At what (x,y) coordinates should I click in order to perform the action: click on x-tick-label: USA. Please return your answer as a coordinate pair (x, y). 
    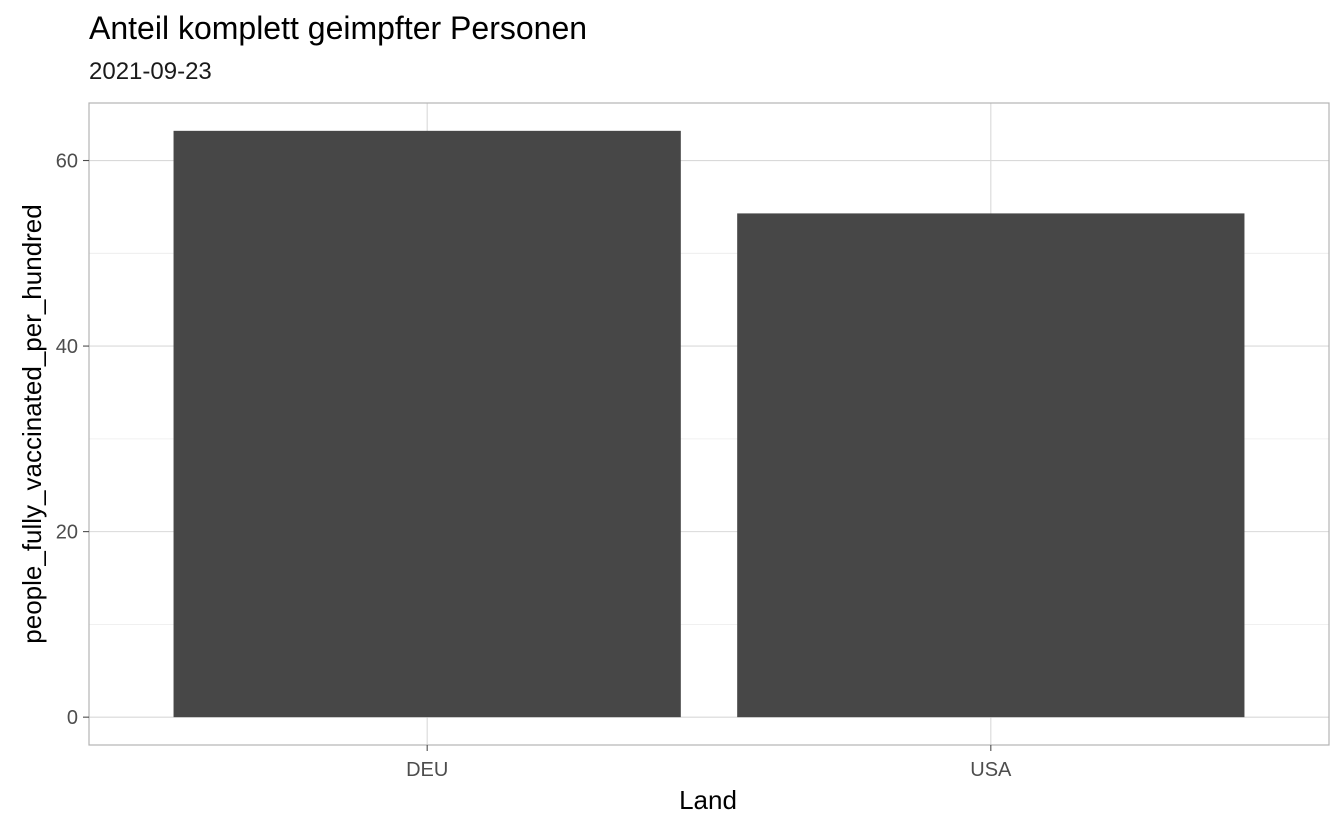
    Looking at the image, I should click on (991, 770).